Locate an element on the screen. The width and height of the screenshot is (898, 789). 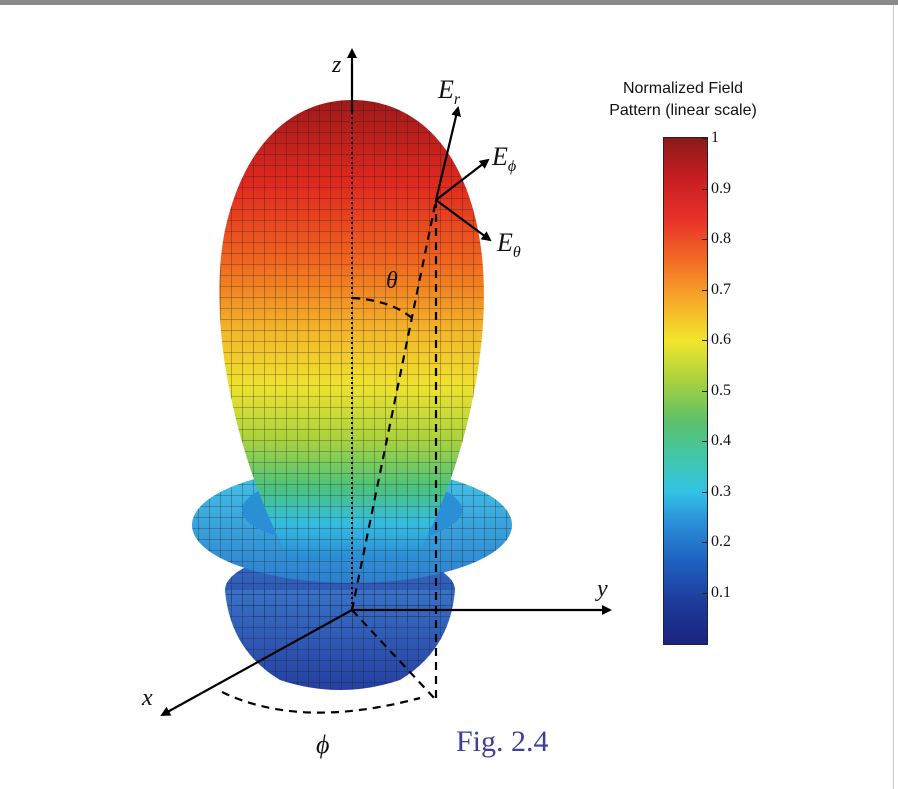
colorbar-tick-label: 0.7 is located at coordinates (721, 289).